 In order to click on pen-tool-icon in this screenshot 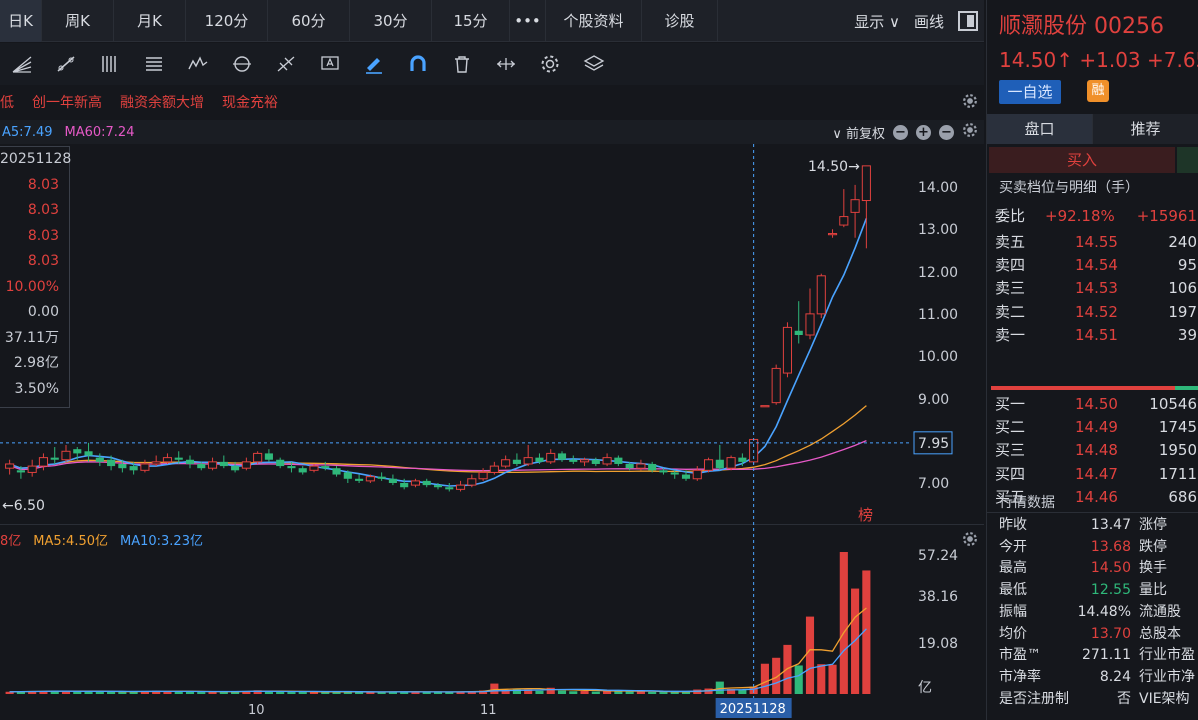, I will do `click(374, 64)`.